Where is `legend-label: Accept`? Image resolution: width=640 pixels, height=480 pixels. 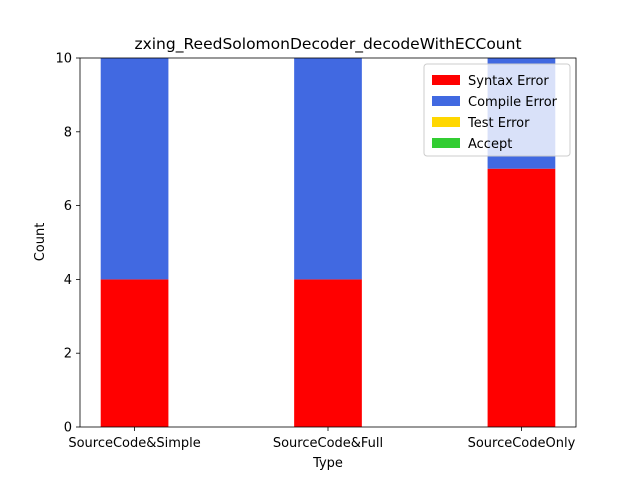
legend-label: Accept is located at coordinates (490, 144).